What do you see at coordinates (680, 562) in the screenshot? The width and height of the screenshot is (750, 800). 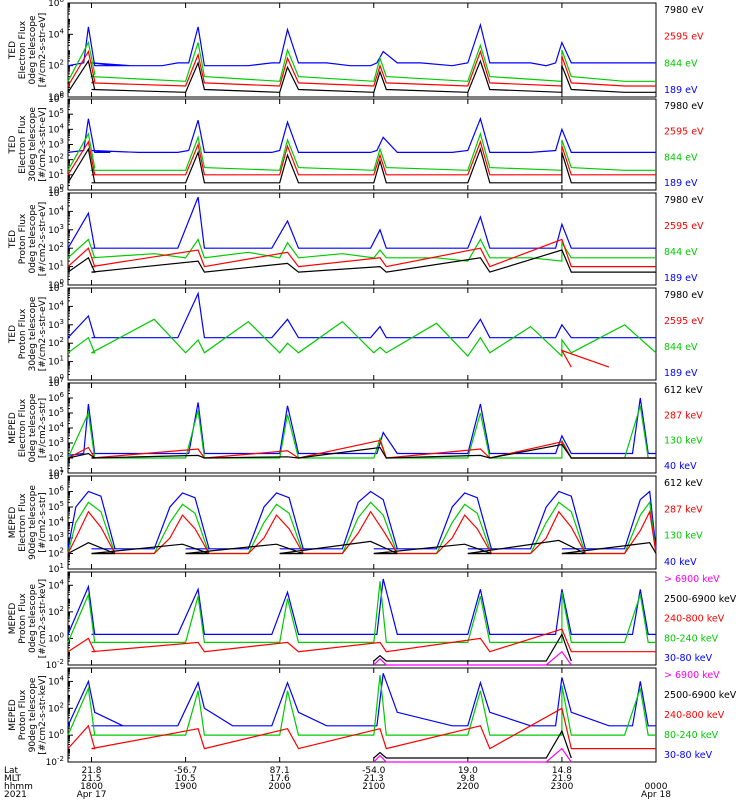 I see `legend-entry: 40 keV` at bounding box center [680, 562].